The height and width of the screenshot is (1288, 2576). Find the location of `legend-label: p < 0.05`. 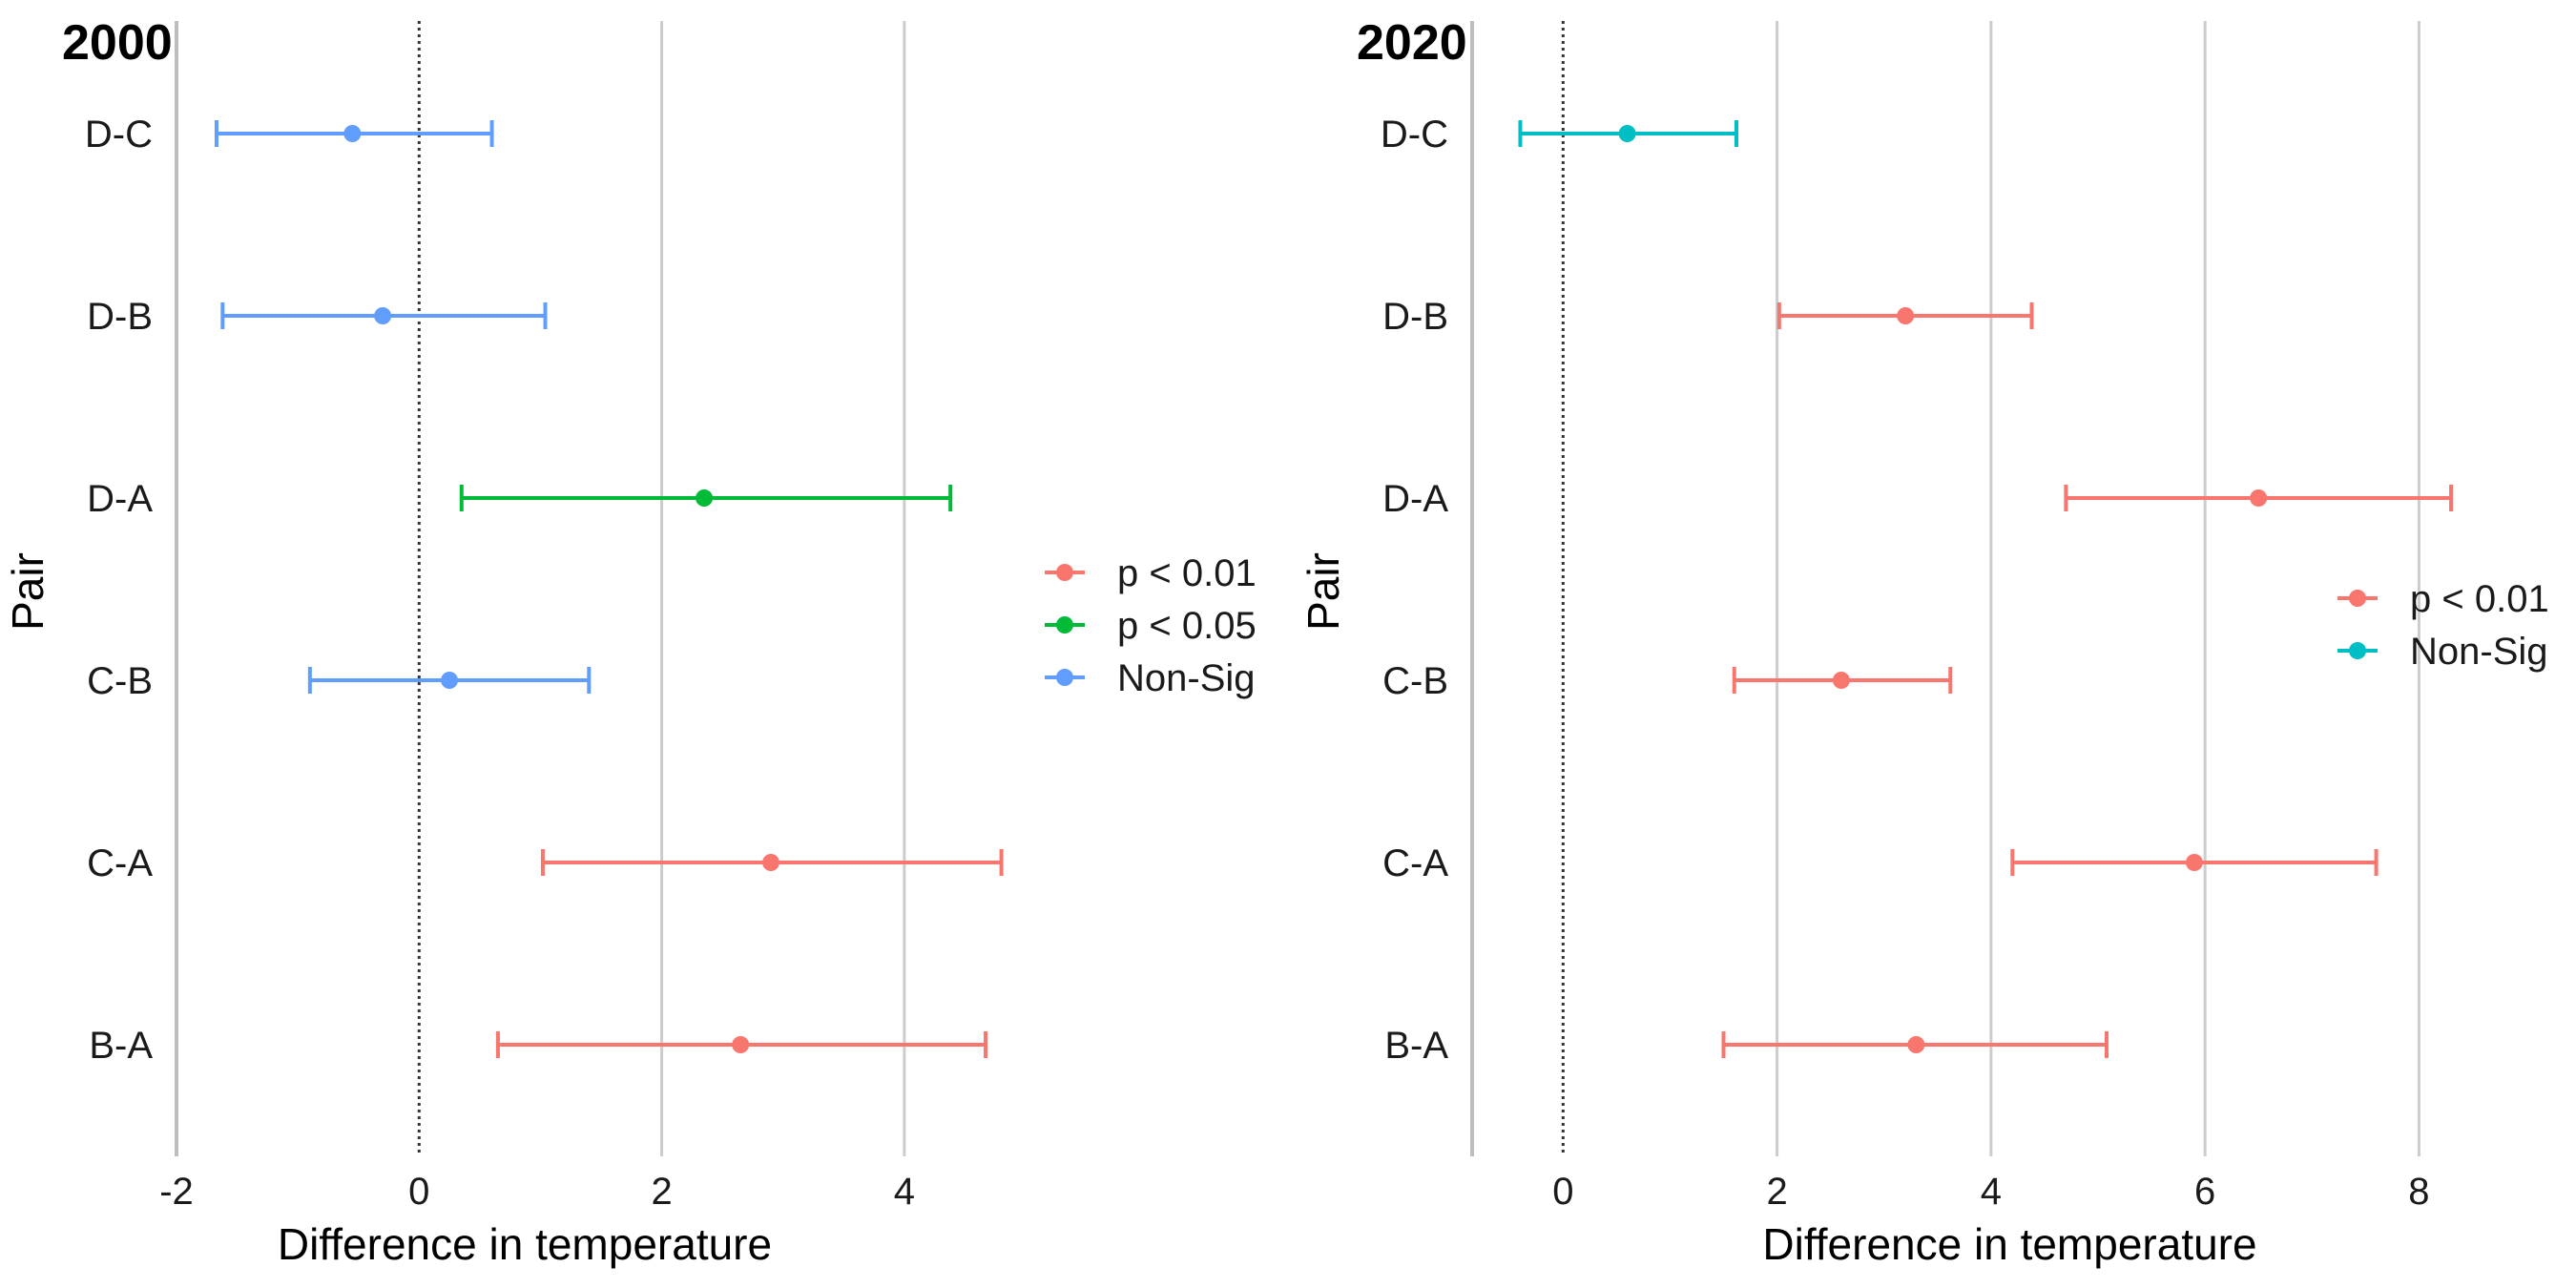

legend-label: p < 0.05 is located at coordinates (1187, 626).